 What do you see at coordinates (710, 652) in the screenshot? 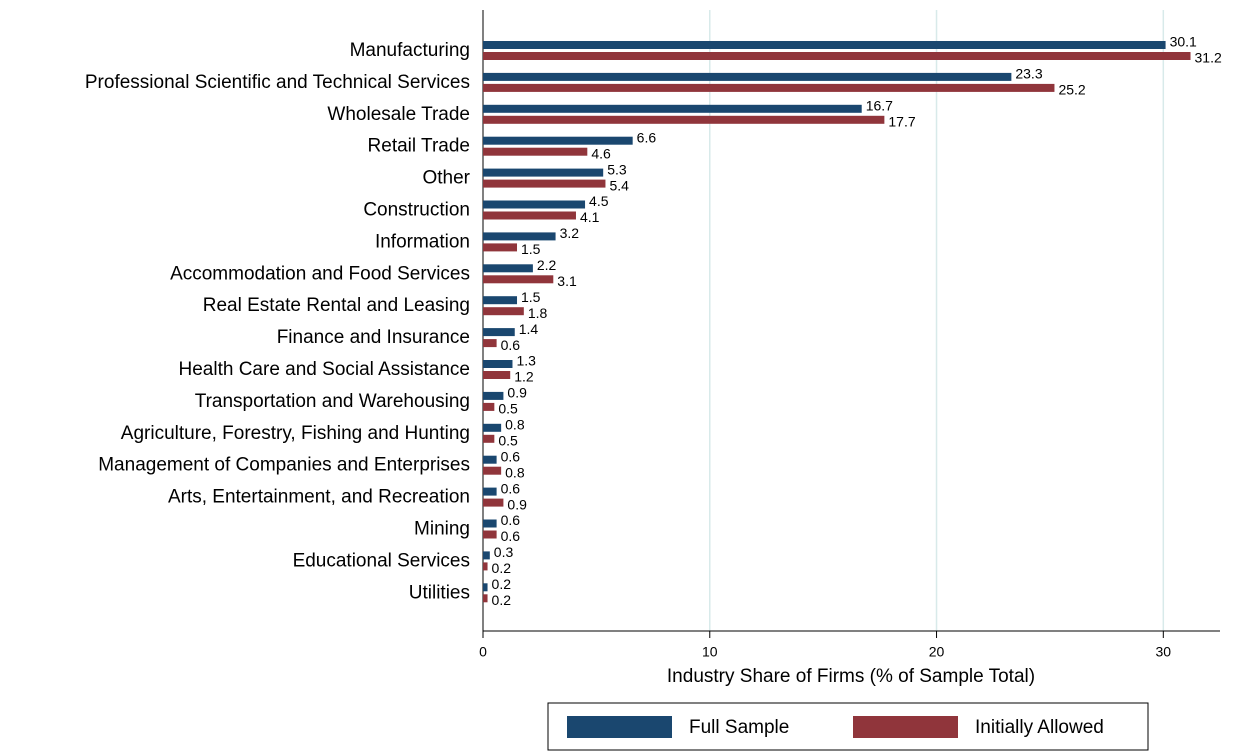
I see `x-tick-label: 10` at bounding box center [710, 652].